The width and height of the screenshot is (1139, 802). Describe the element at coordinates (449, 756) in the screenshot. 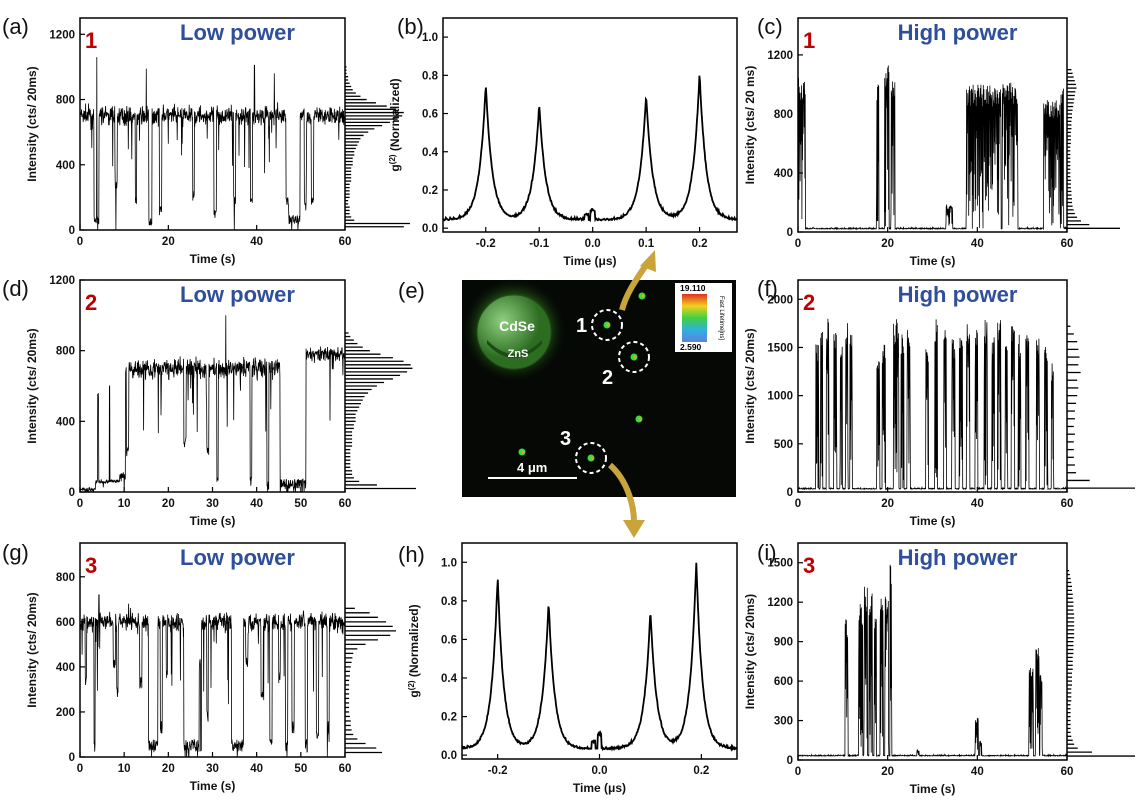

I see `y-tick-label: 0.0` at that location.